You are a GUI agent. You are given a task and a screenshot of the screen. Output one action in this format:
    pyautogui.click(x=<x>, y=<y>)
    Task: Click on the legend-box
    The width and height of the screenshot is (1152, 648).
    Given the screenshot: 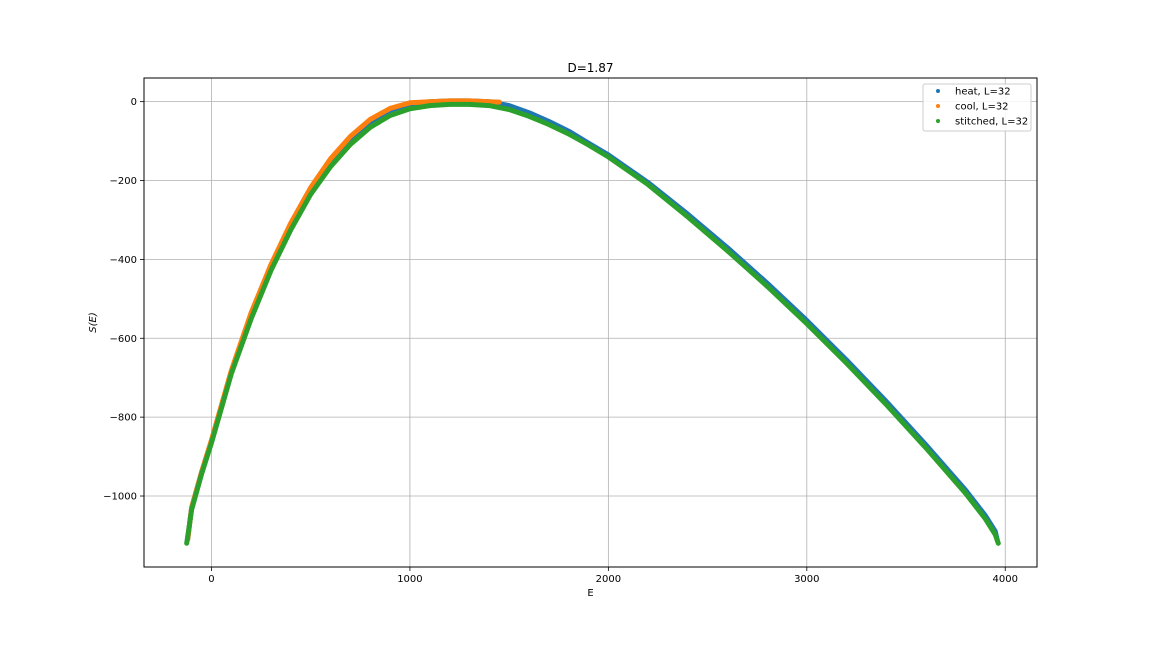 What is the action you would take?
    pyautogui.click(x=977, y=107)
    